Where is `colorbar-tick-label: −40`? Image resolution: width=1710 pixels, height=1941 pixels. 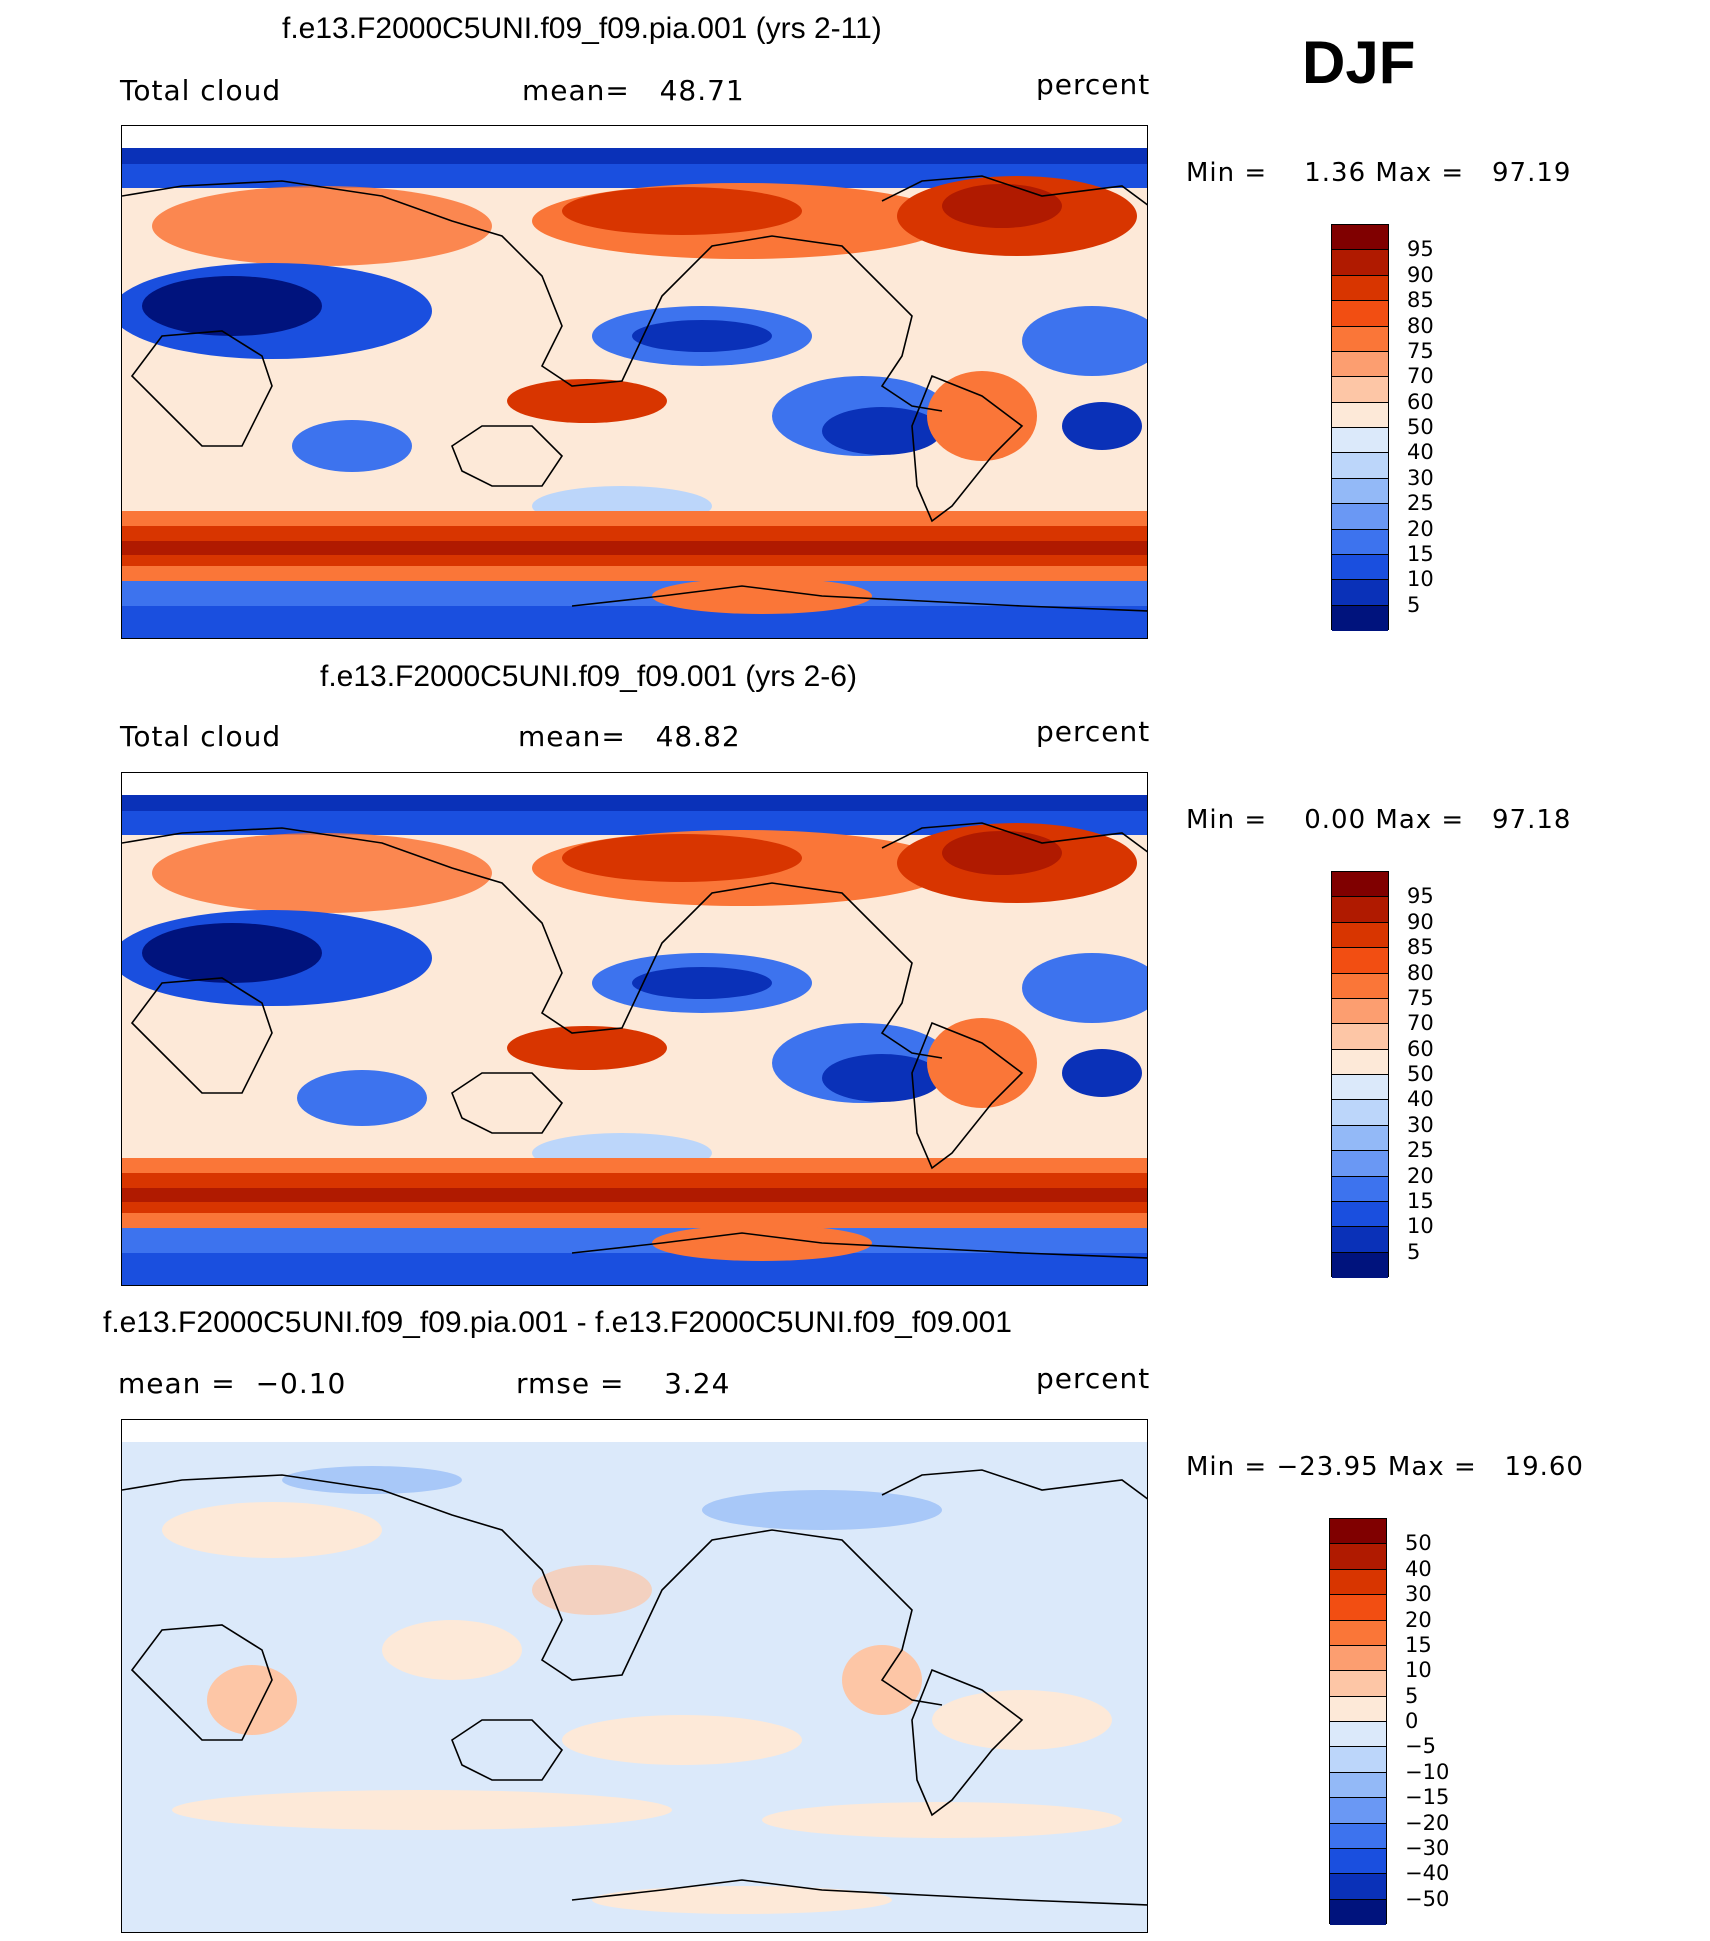 colorbar-tick-label: −40 is located at coordinates (1427, 1873).